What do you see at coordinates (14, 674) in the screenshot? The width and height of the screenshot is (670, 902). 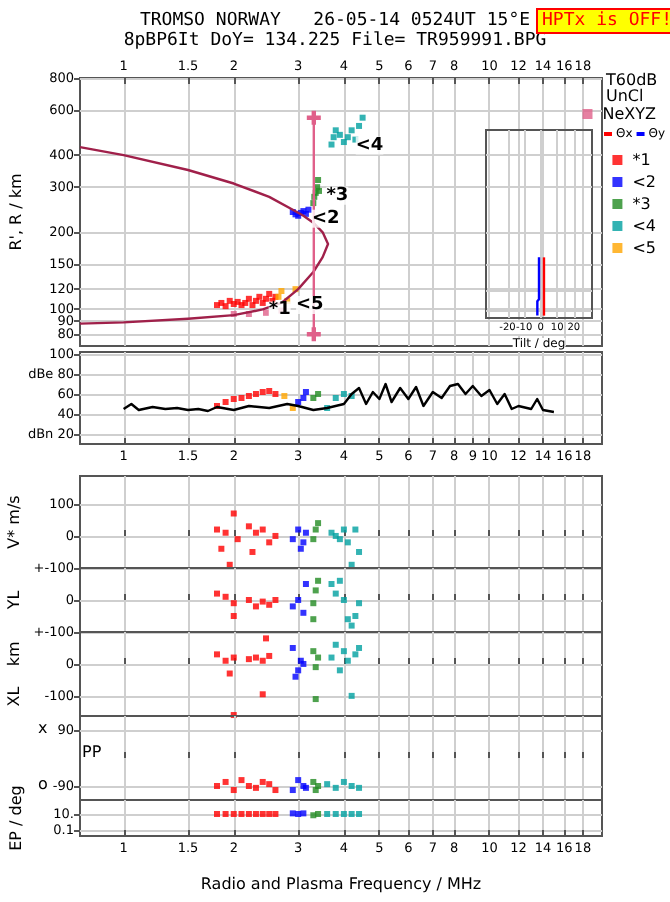 I see `y-axis-title: XL km` at bounding box center [14, 674].